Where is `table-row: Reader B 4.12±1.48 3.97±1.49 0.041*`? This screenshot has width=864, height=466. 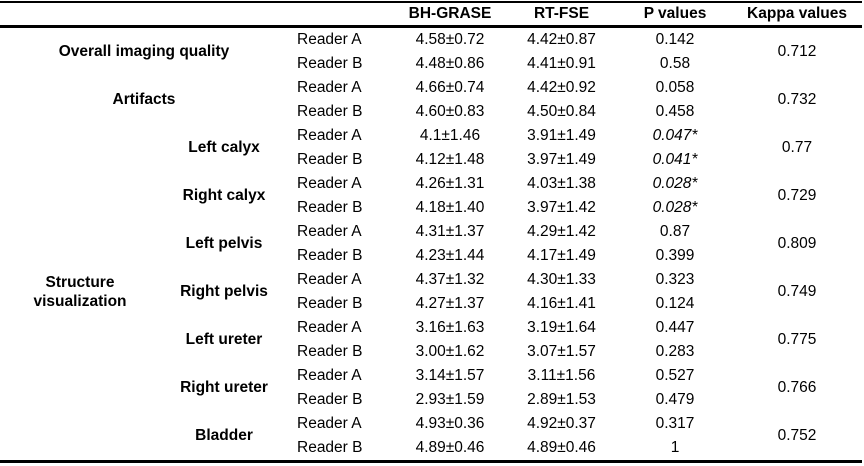 table-row: Reader B 4.12±1.48 3.97±1.49 0.041* is located at coordinates (431, 160).